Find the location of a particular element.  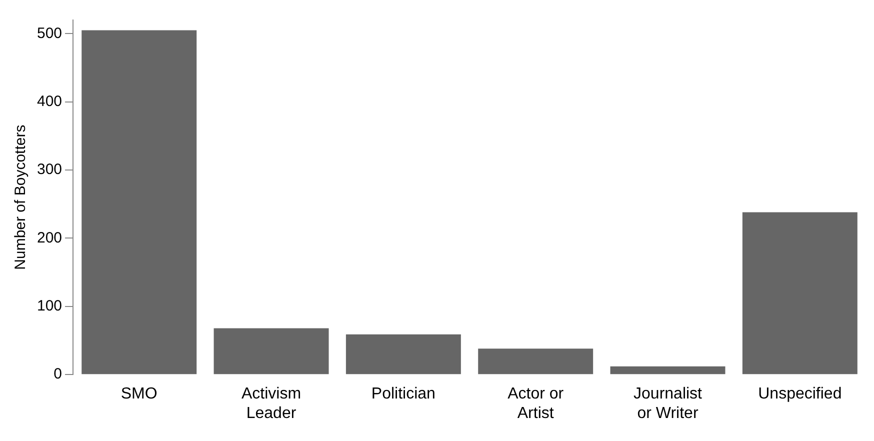

y-tick-label: 100 is located at coordinates (49, 306).